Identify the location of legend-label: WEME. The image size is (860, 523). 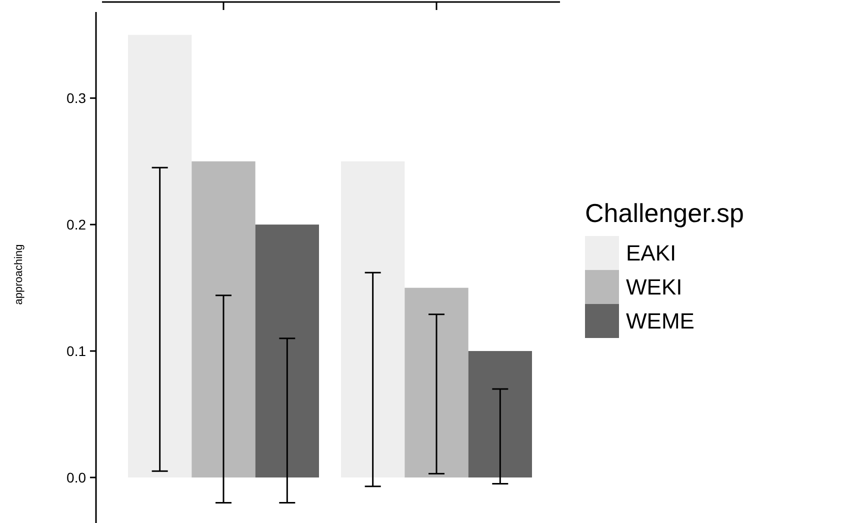
(660, 321).